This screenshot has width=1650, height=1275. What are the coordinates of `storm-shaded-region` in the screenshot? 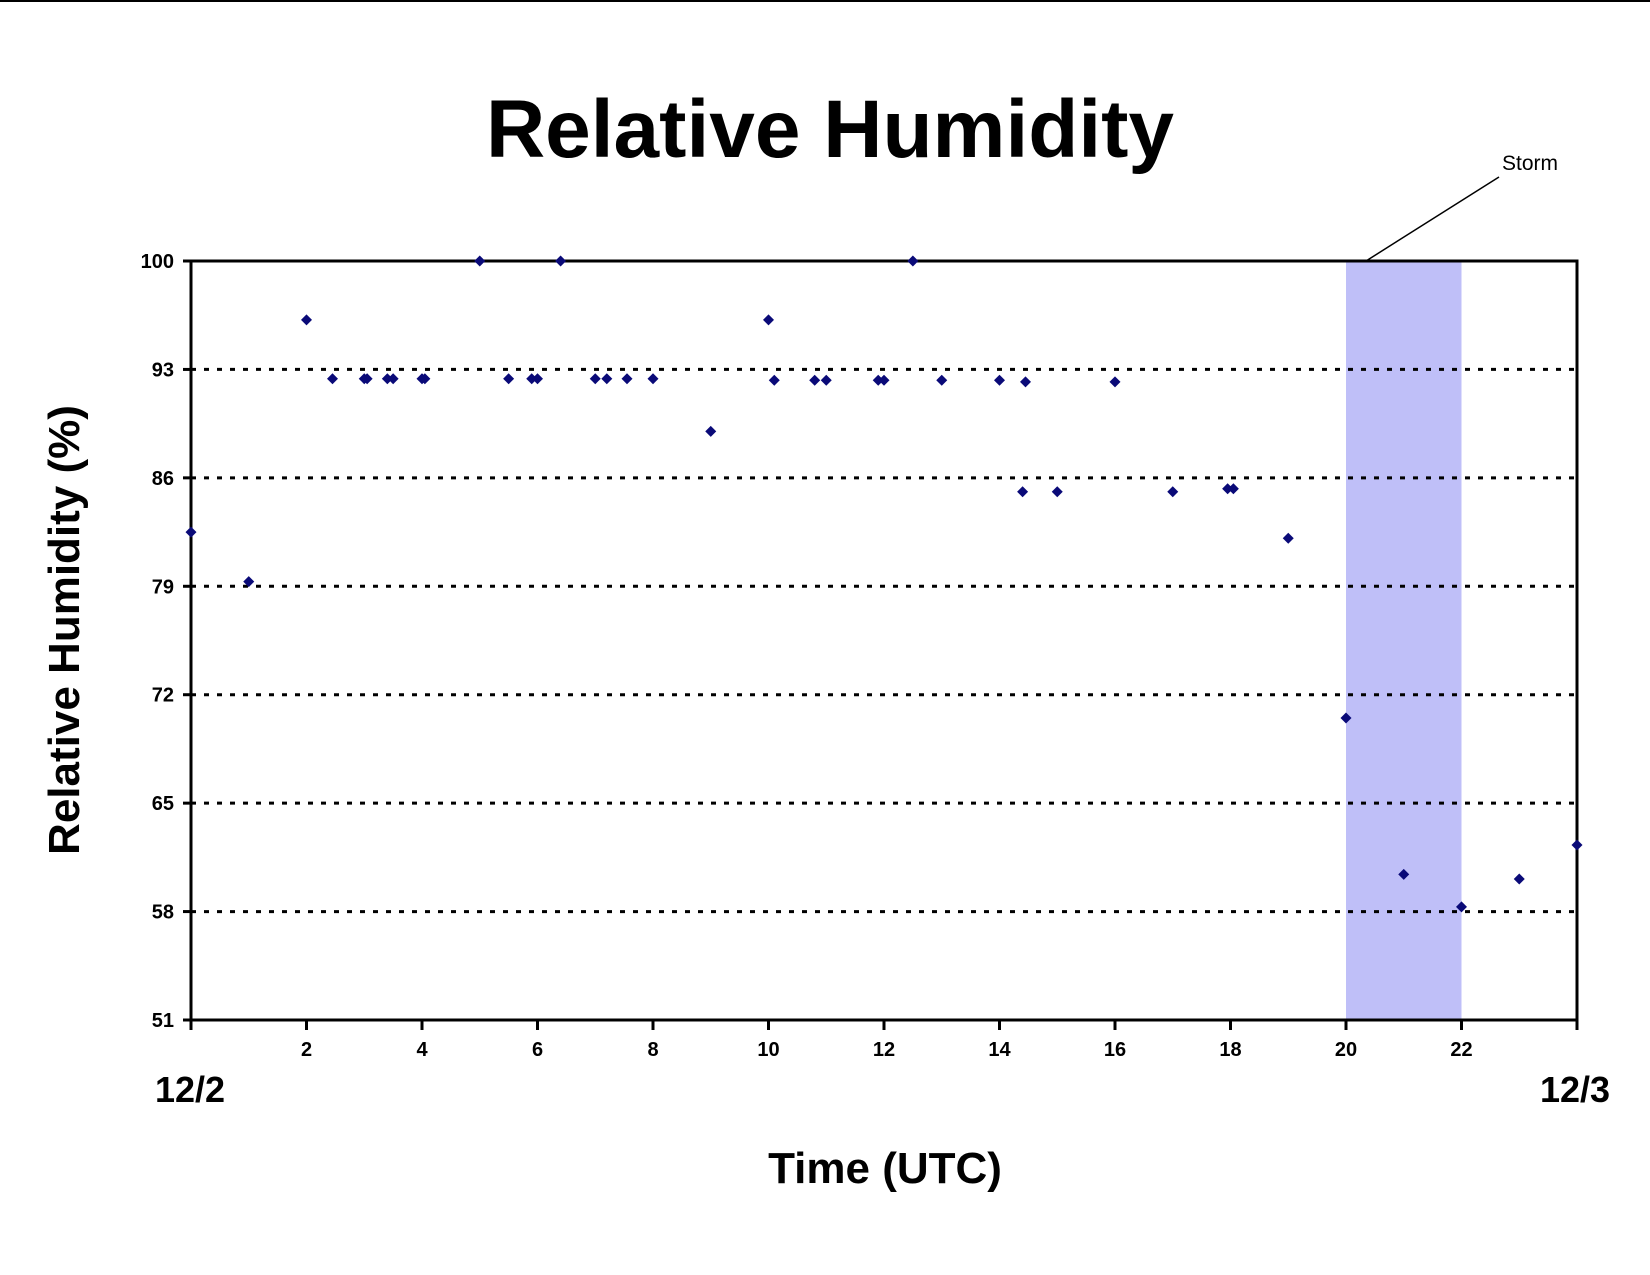 It's located at (1404, 640).